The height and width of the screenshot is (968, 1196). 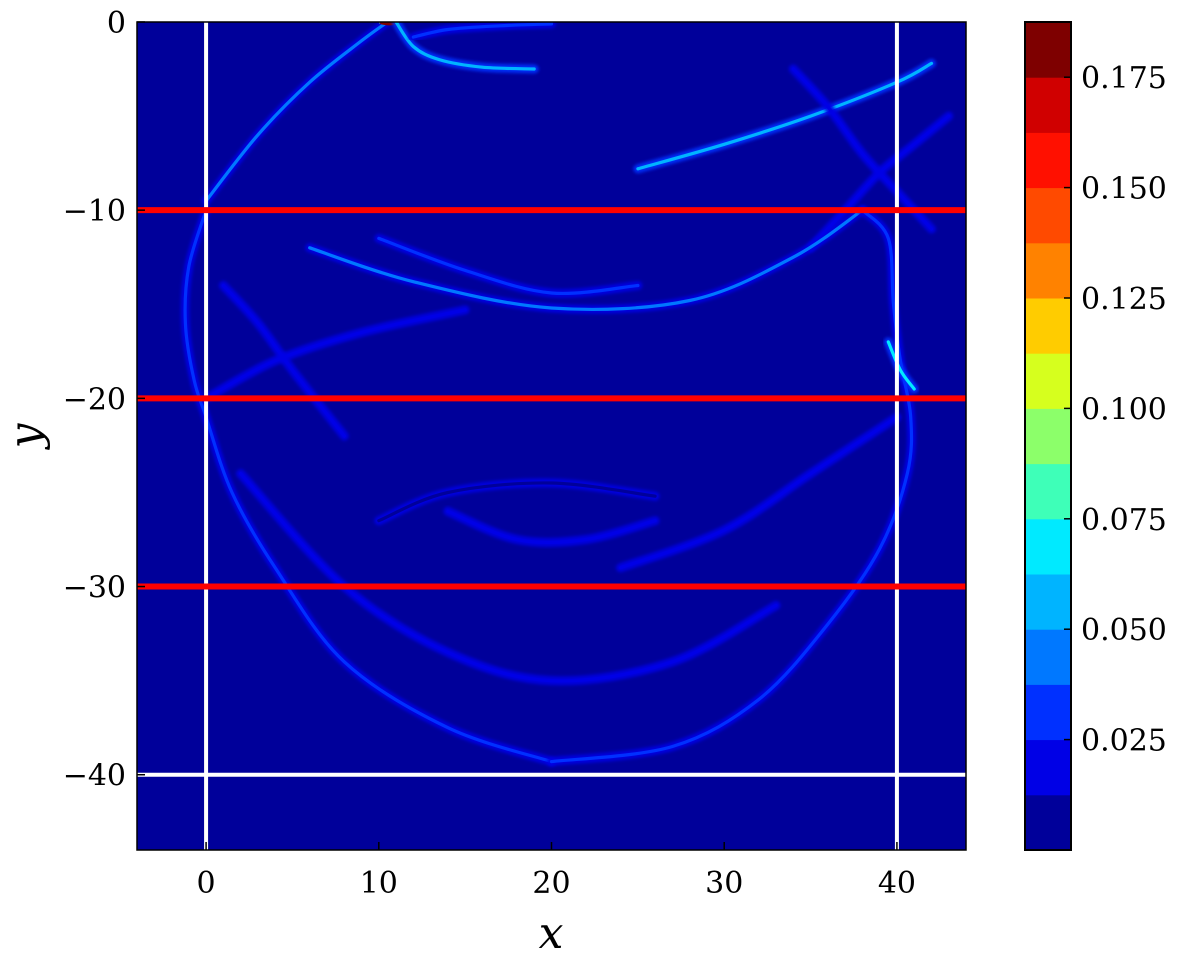 I want to click on y-axis-ticks: 0 −10 −20 −30 −40, so click(x=104, y=400).